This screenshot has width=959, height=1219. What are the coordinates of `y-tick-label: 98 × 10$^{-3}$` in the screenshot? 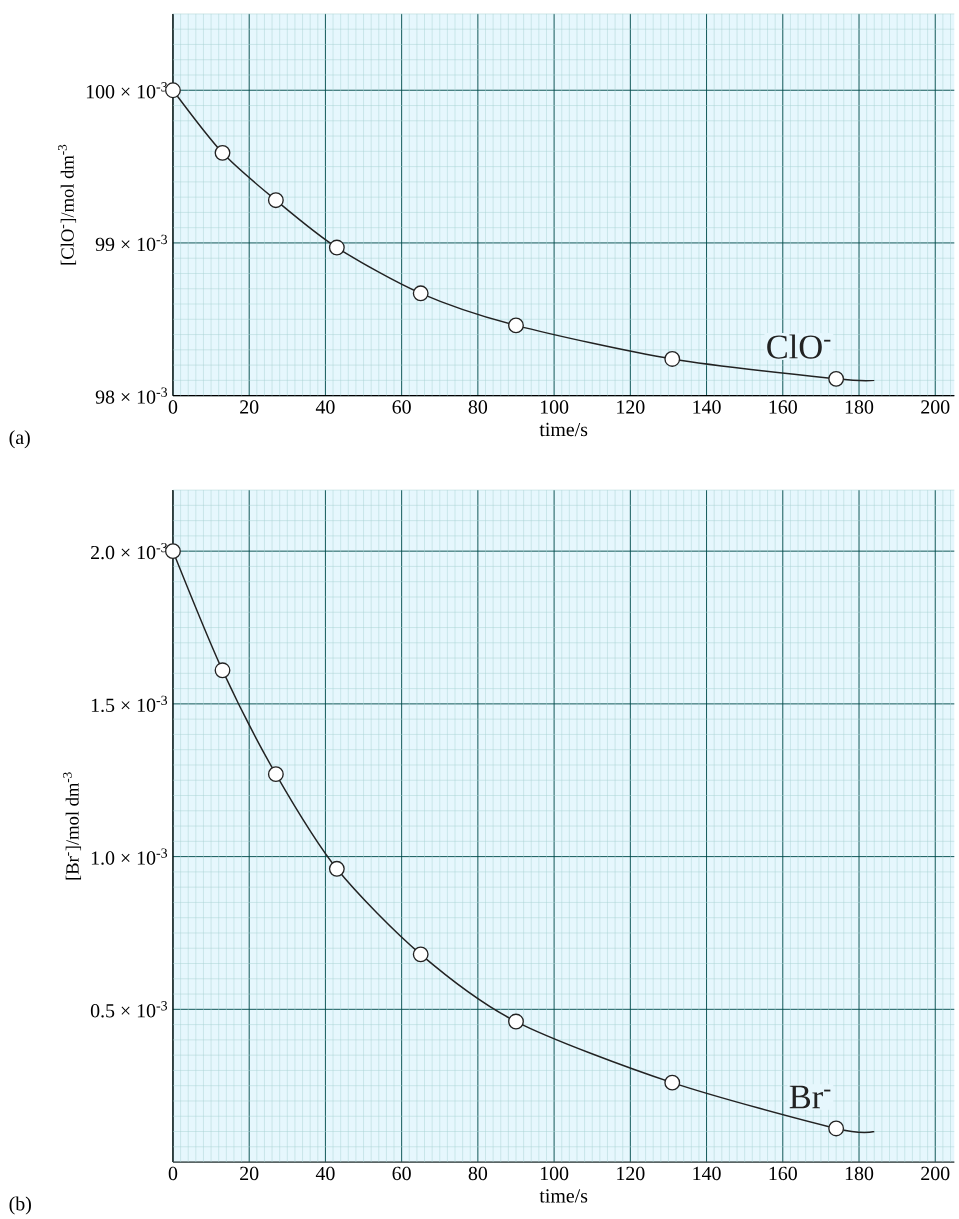 It's located at (131, 395).